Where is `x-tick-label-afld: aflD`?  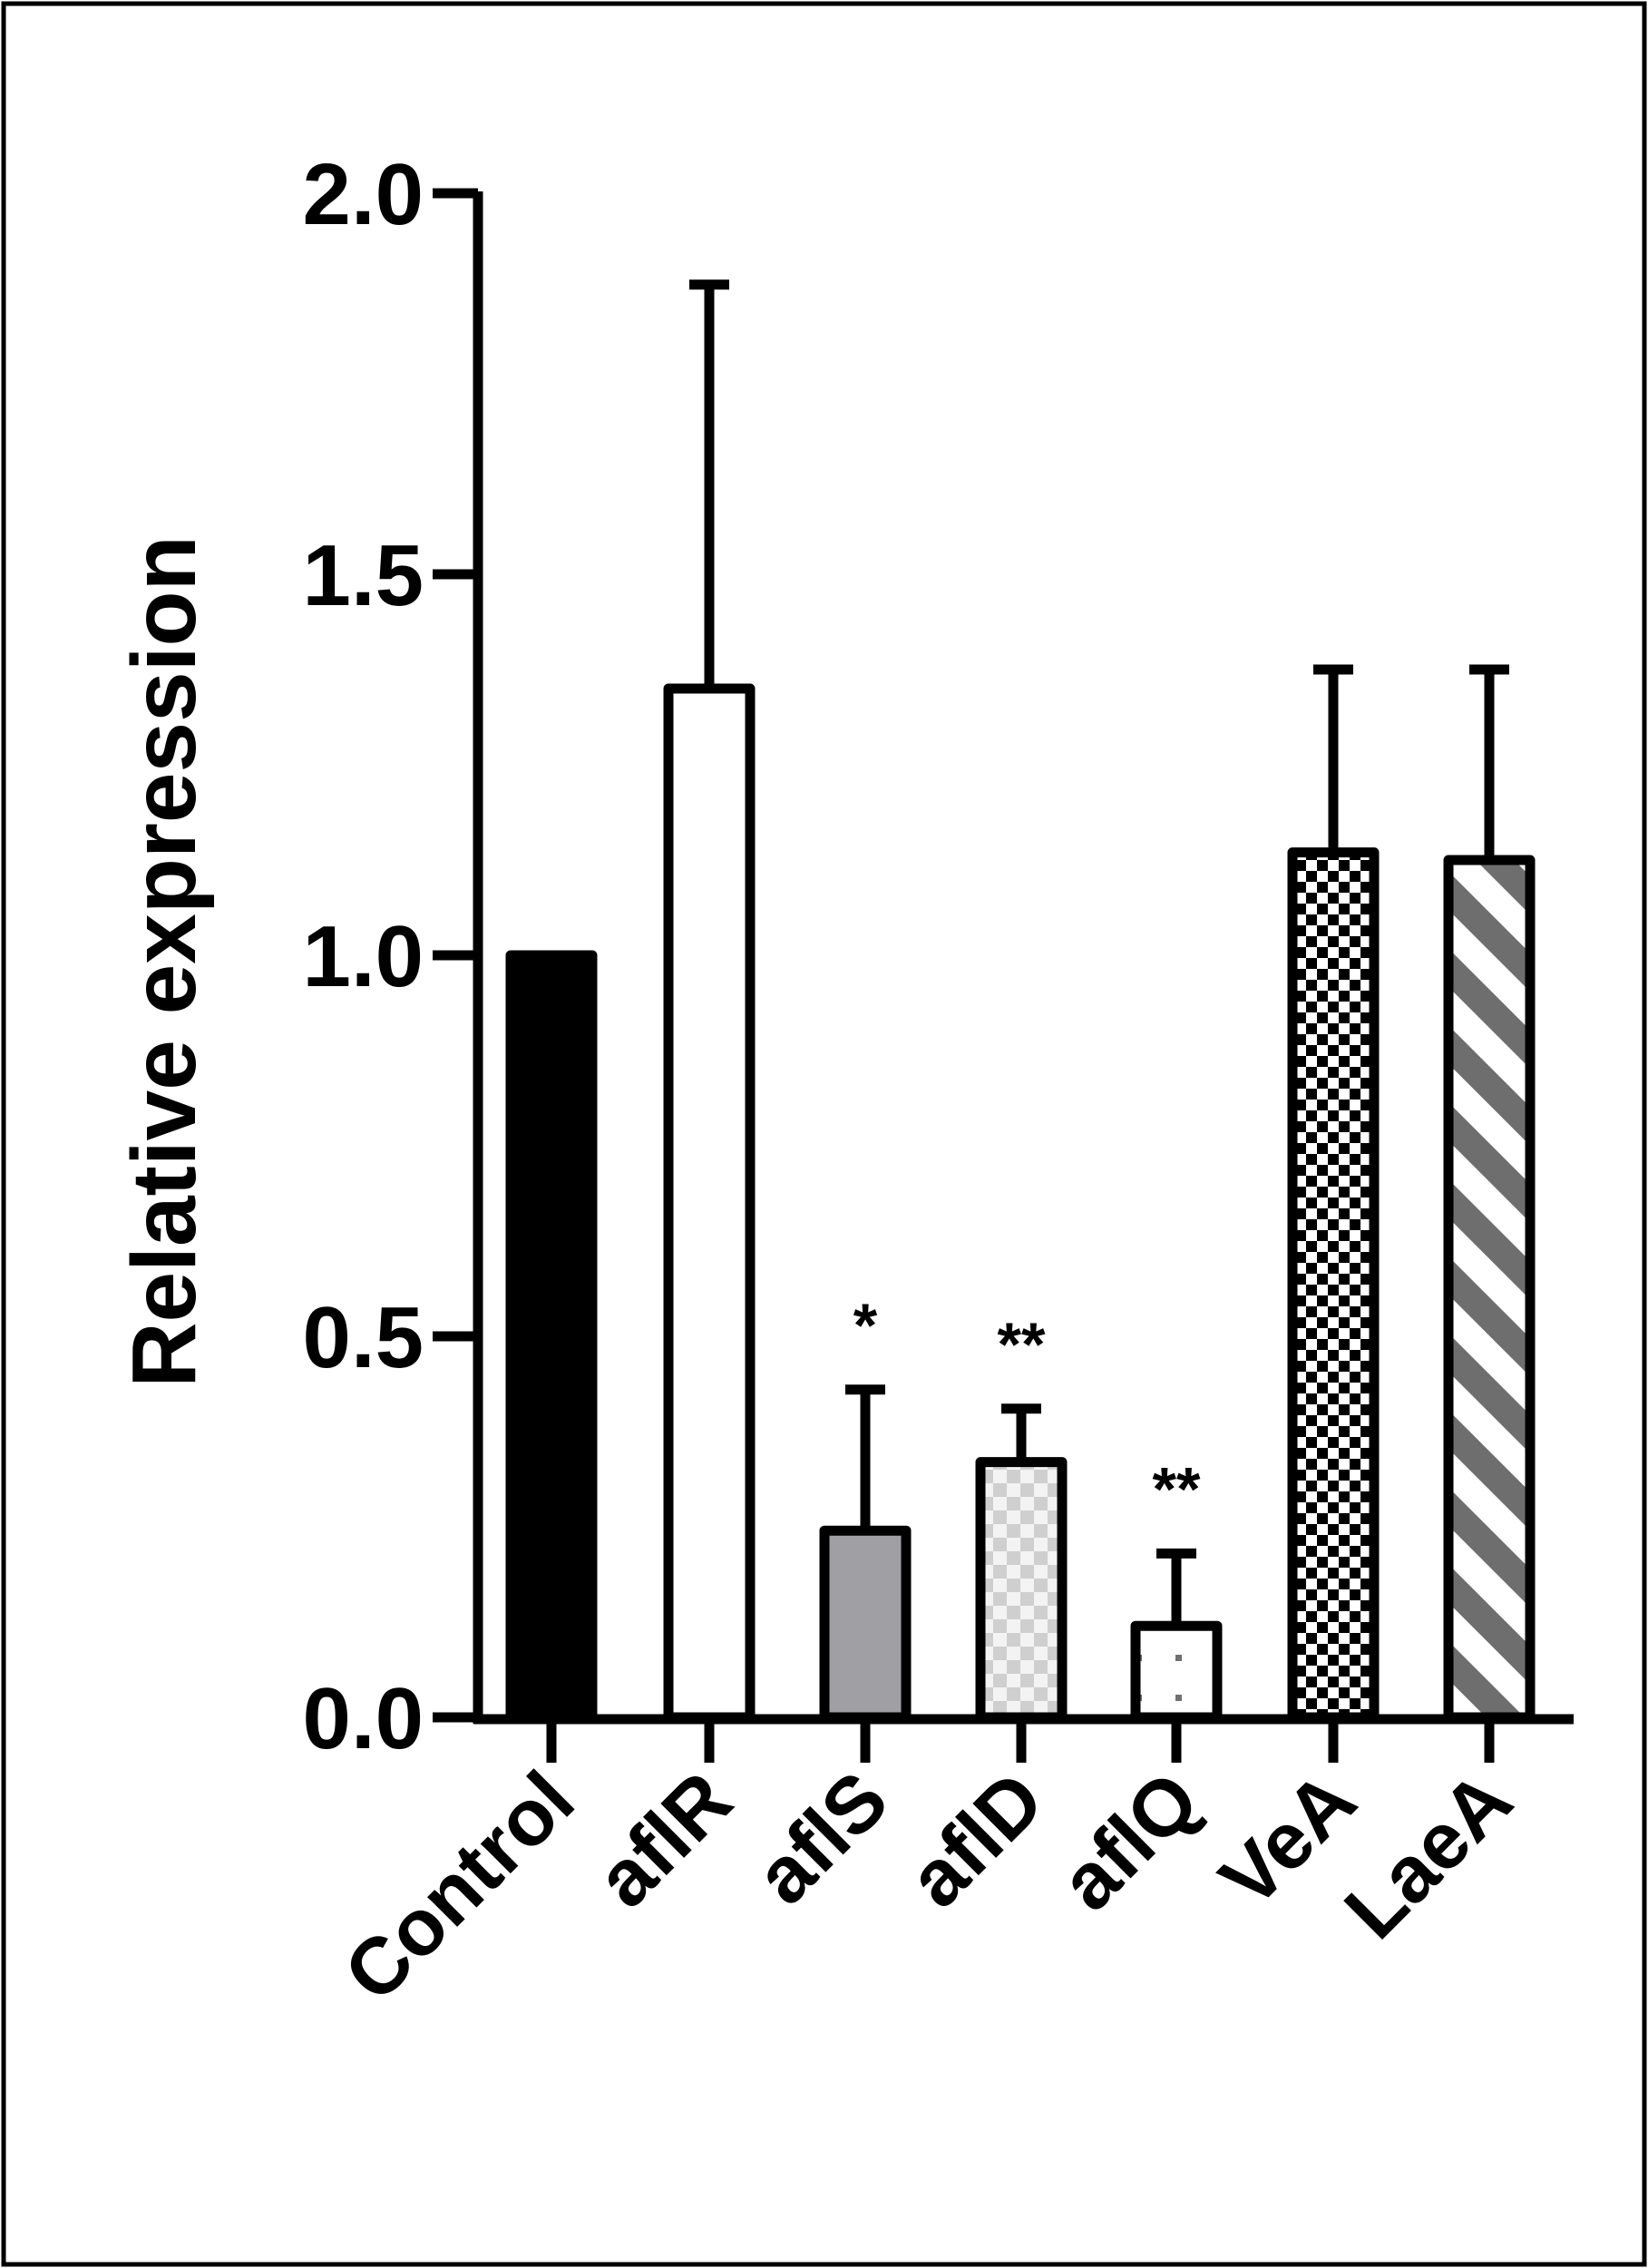
x-tick-label-afld: aflD is located at coordinates (976, 1839).